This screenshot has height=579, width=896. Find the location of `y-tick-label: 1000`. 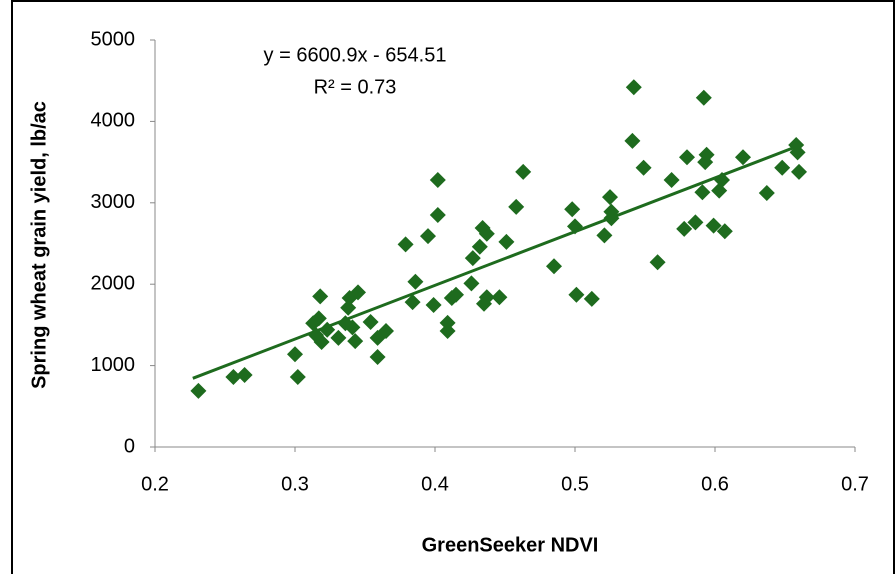

y-tick-label: 1000 is located at coordinates (113, 365).